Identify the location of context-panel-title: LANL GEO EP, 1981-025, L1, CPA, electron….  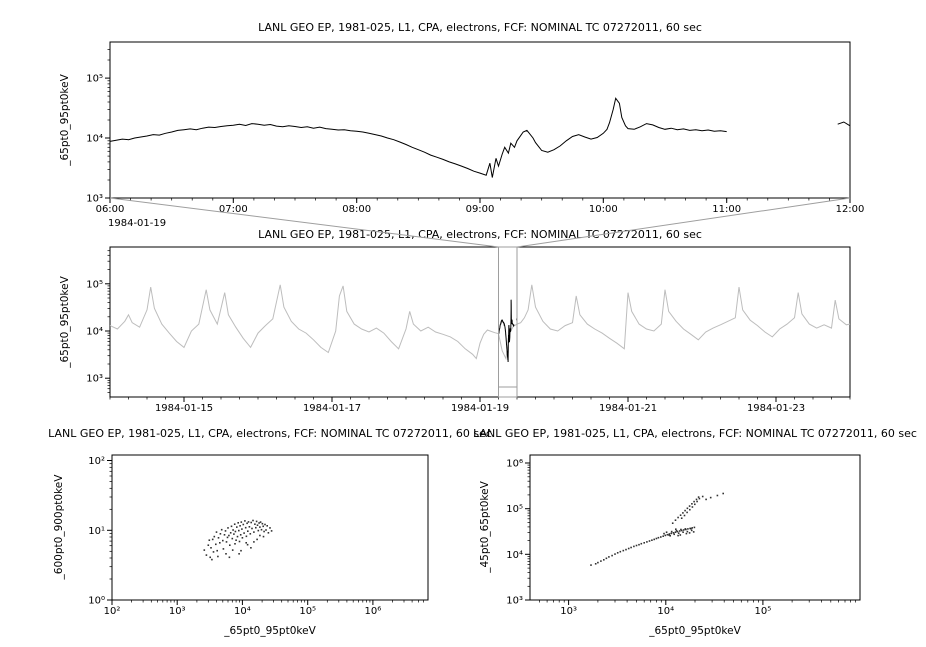
(480, 234).